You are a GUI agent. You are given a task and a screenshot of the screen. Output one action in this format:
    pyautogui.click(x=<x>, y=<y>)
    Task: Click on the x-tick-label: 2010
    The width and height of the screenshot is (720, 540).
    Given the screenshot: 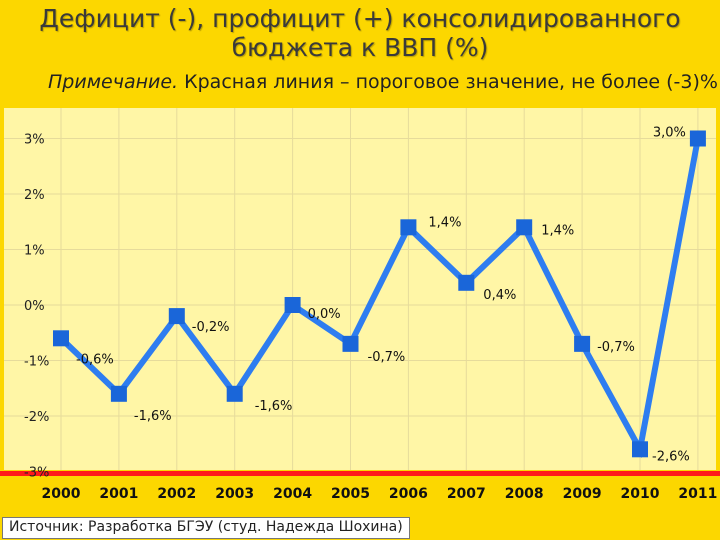 What is the action you would take?
    pyautogui.click(x=640, y=494)
    